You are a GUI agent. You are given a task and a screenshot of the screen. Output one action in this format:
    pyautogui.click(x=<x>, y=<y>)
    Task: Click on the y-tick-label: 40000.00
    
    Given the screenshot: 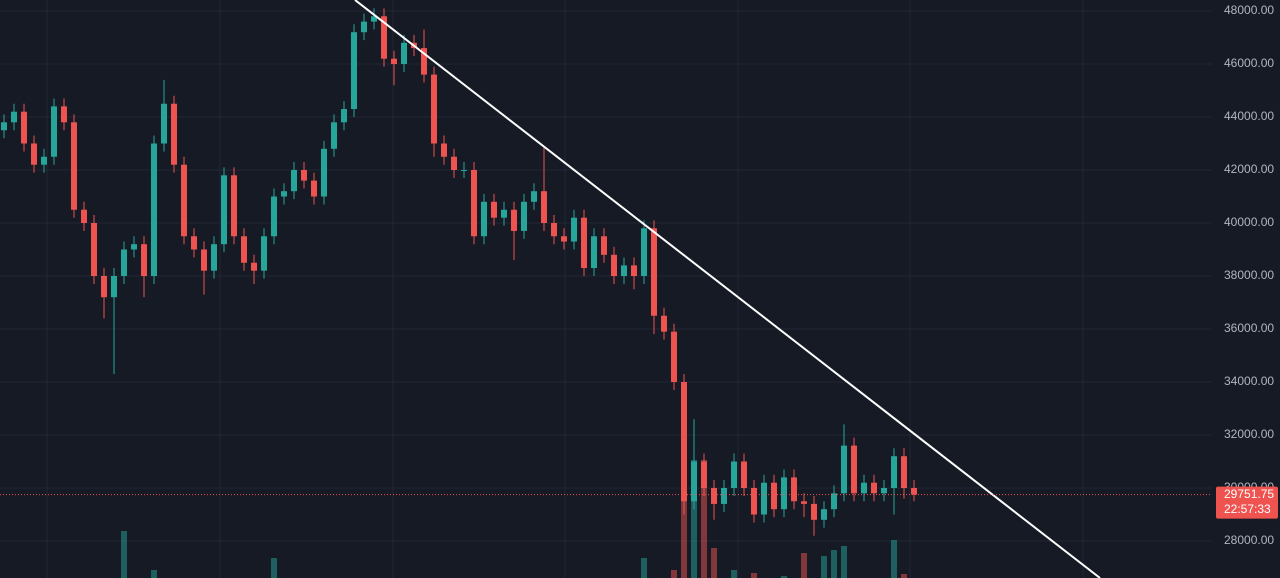 What is the action you would take?
    pyautogui.click(x=1249, y=222)
    